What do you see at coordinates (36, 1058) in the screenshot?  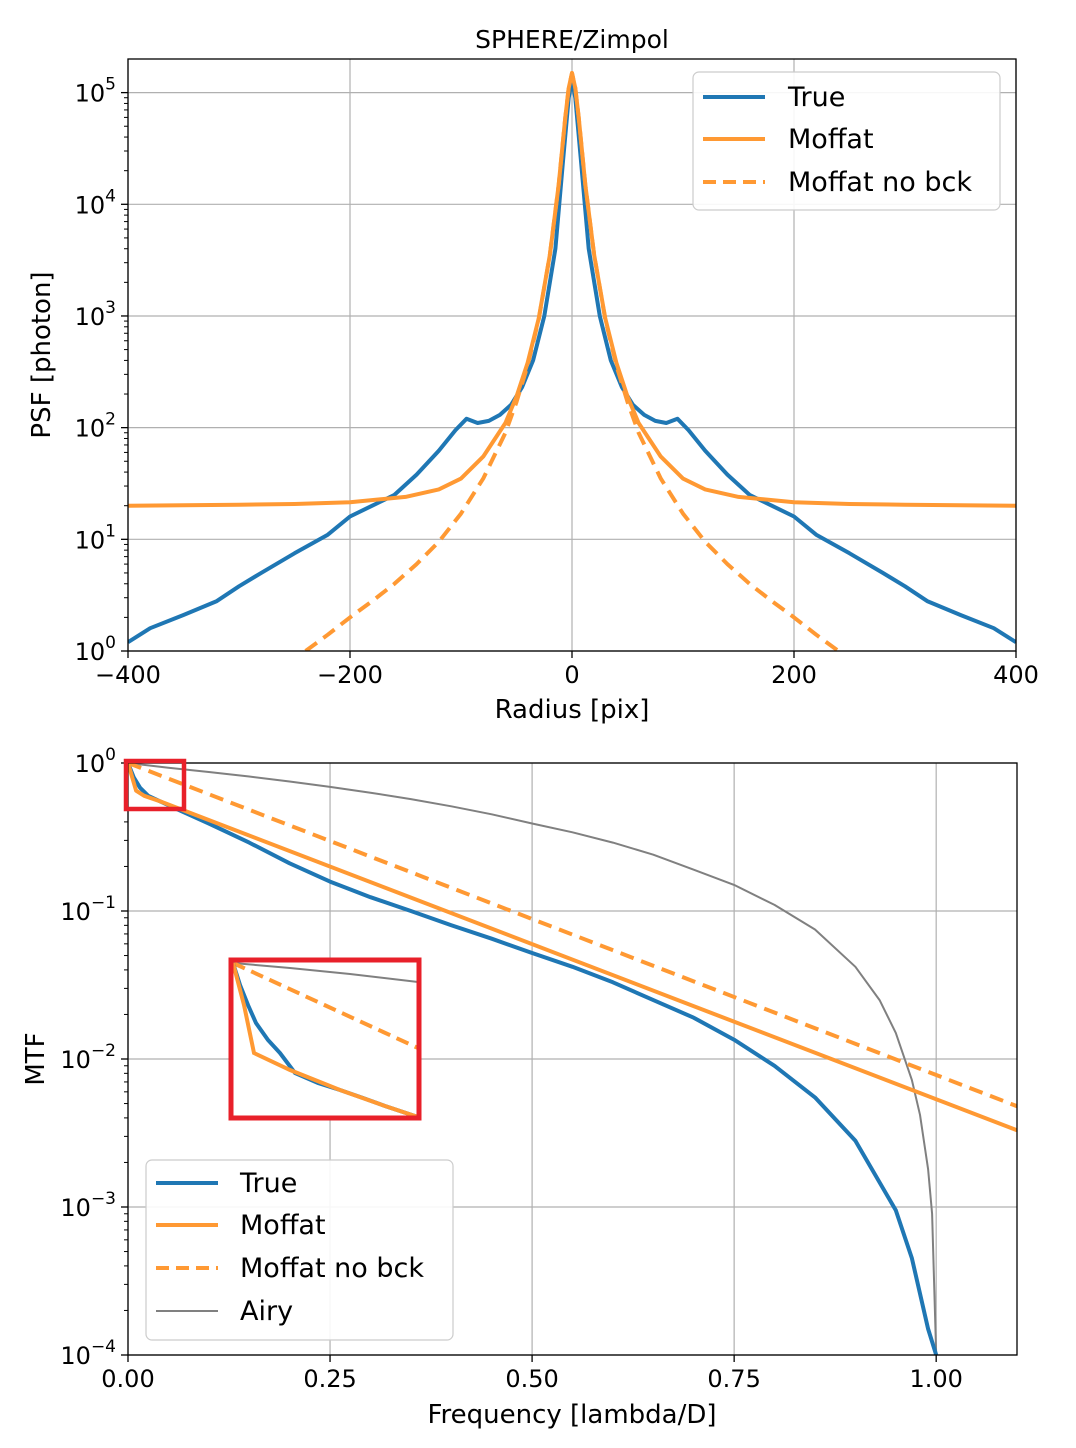 I see `mtf-ylabel: MTF` at bounding box center [36, 1058].